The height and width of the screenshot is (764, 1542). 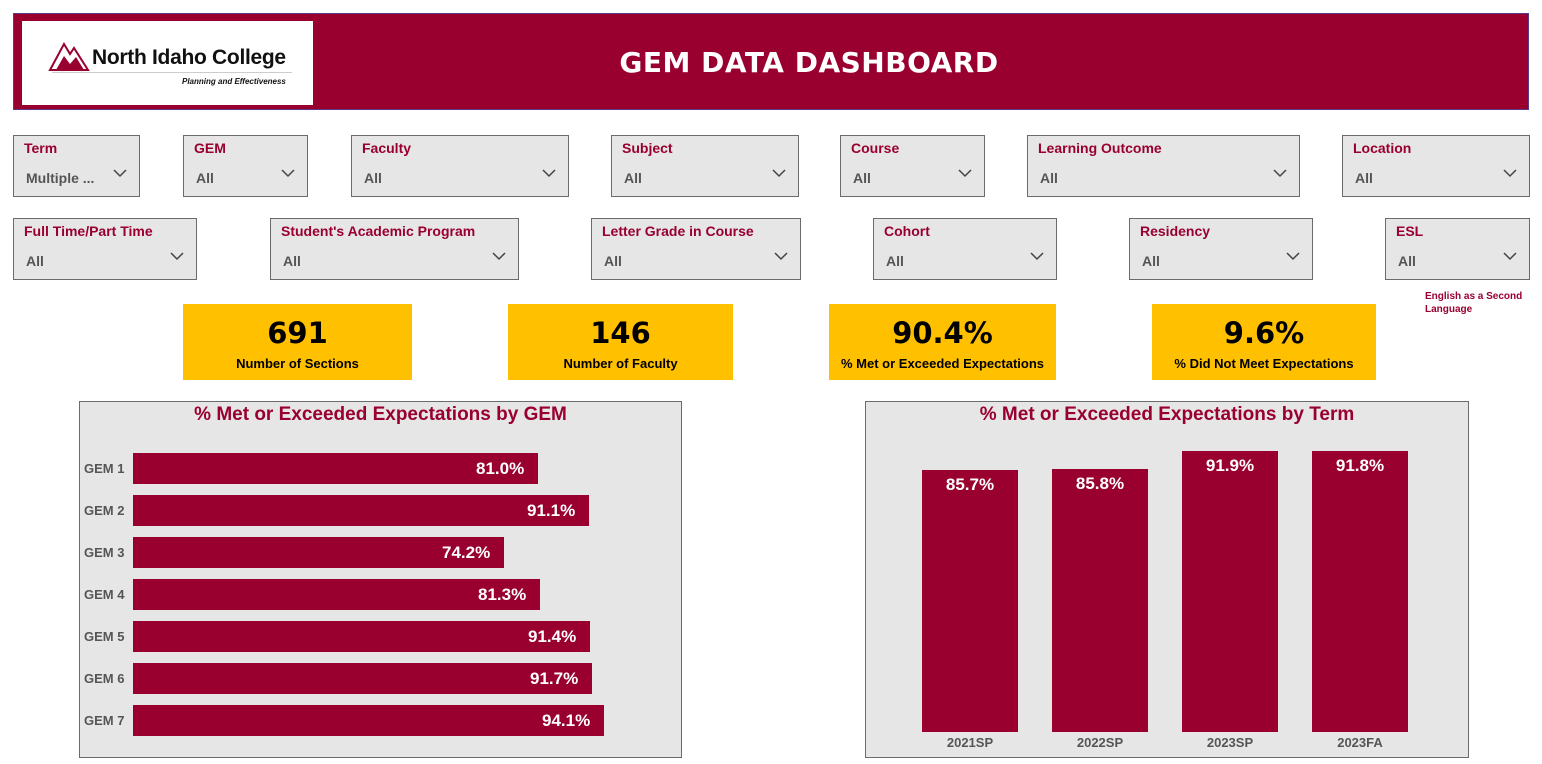 What do you see at coordinates (297, 333) in the screenshot?
I see `kpi-value: 691` at bounding box center [297, 333].